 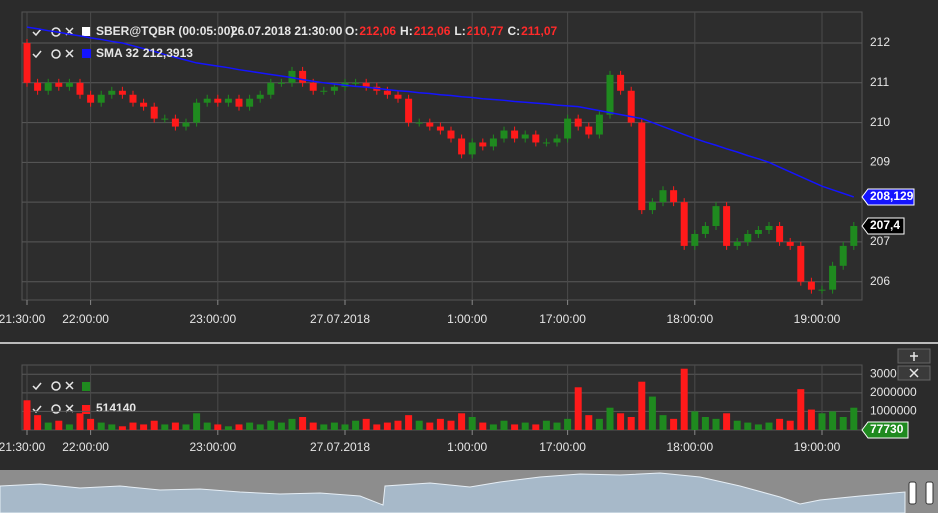 What do you see at coordinates (351, 31) in the screenshot?
I see `ohlc-label: O:` at bounding box center [351, 31].